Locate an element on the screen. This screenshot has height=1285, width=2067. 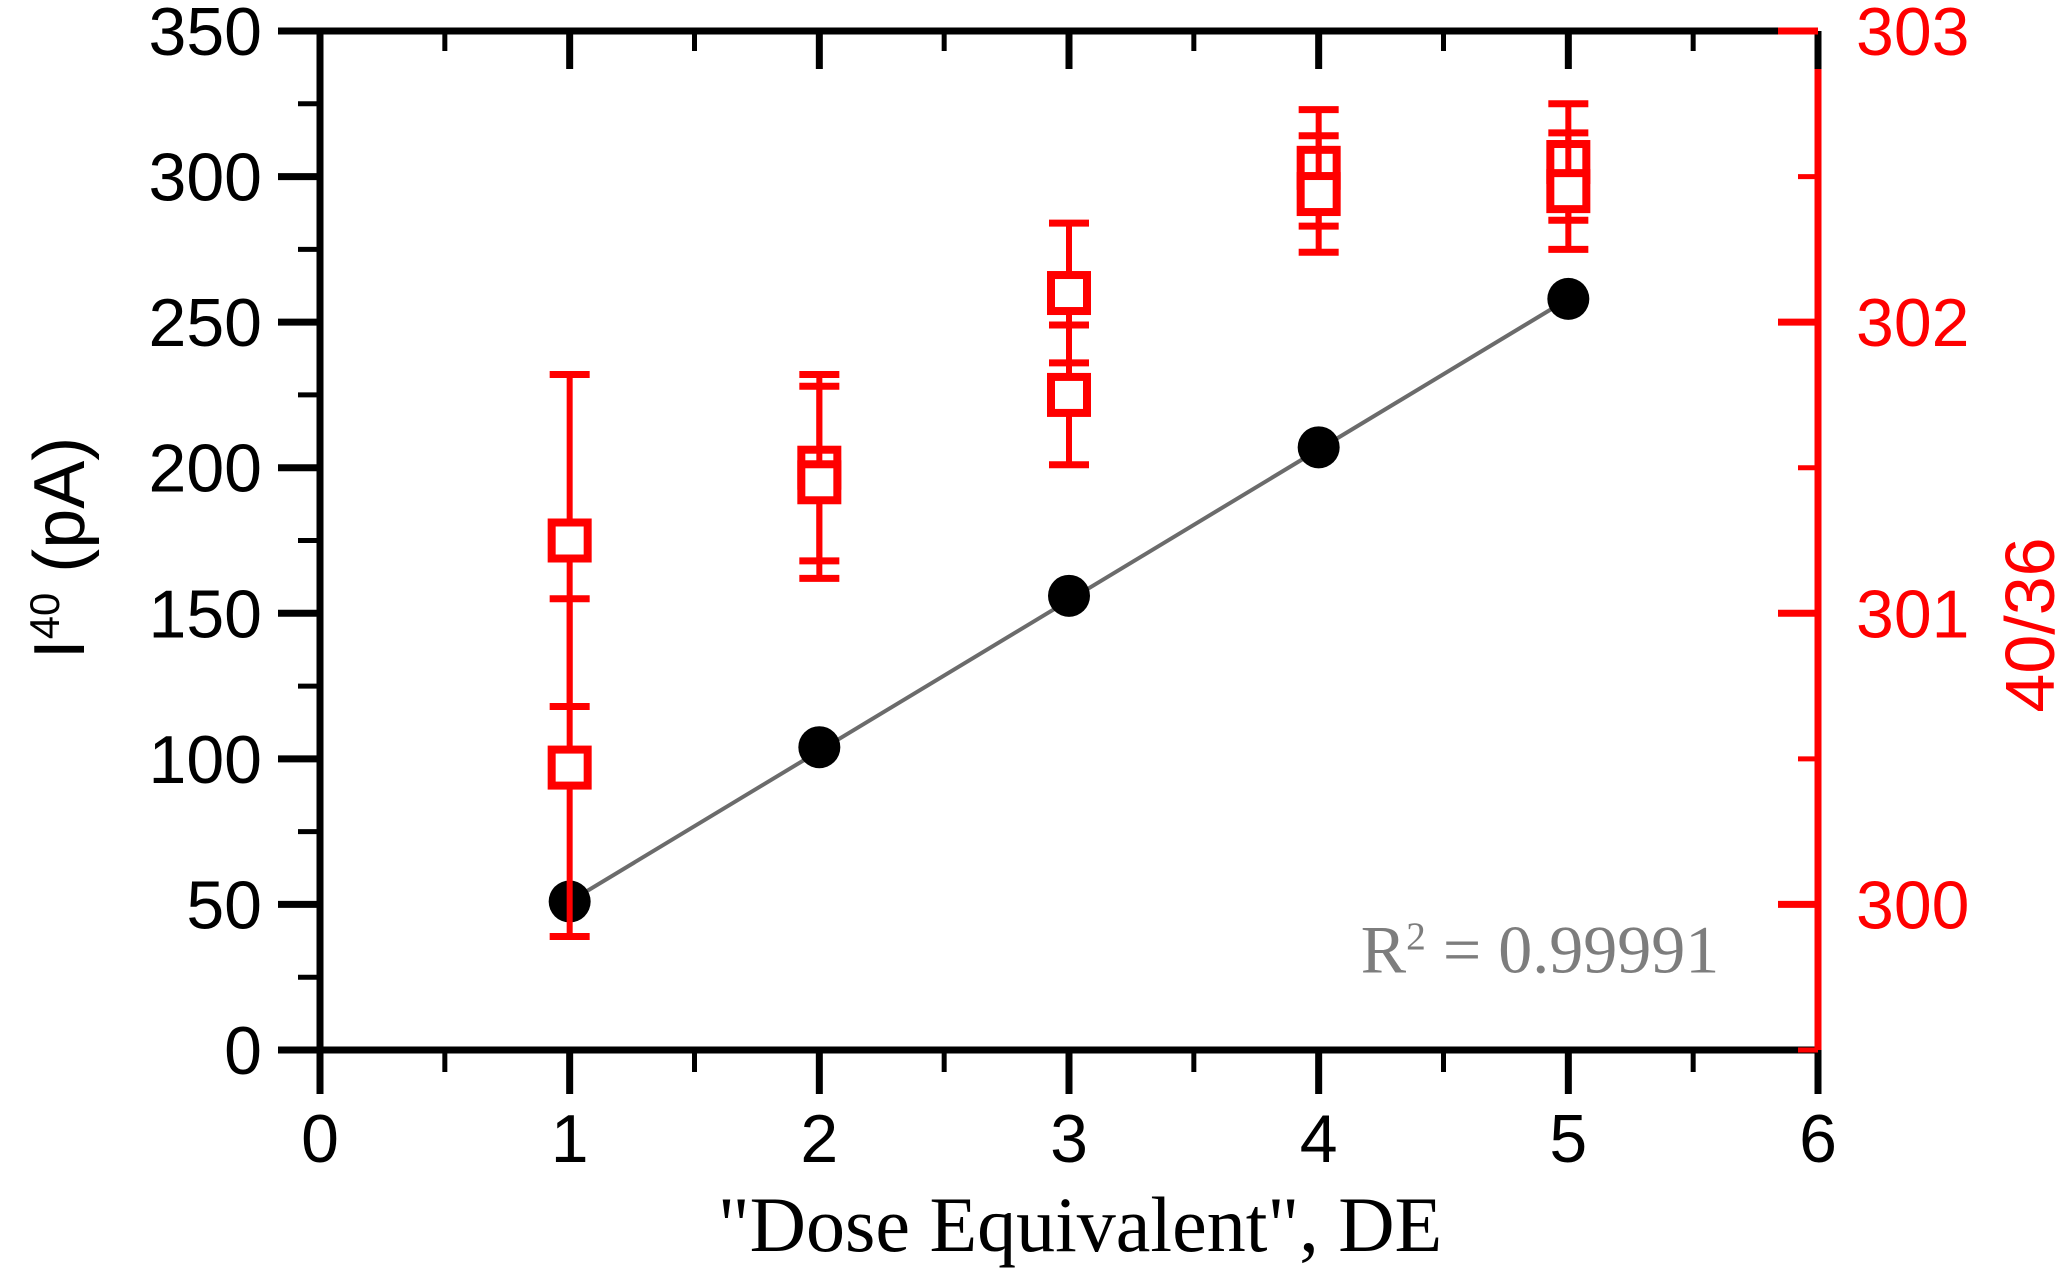
left-axis-title: I40 (pA) is located at coordinates (60, 548).